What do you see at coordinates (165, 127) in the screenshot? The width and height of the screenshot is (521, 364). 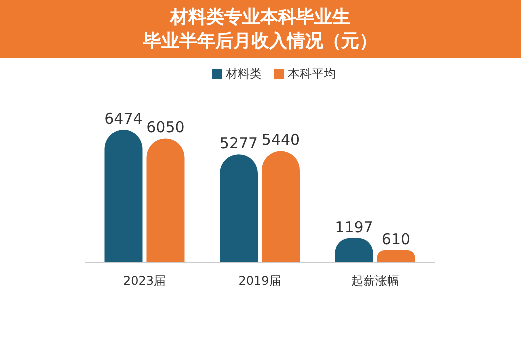 I see `data-label: 6050` at bounding box center [165, 127].